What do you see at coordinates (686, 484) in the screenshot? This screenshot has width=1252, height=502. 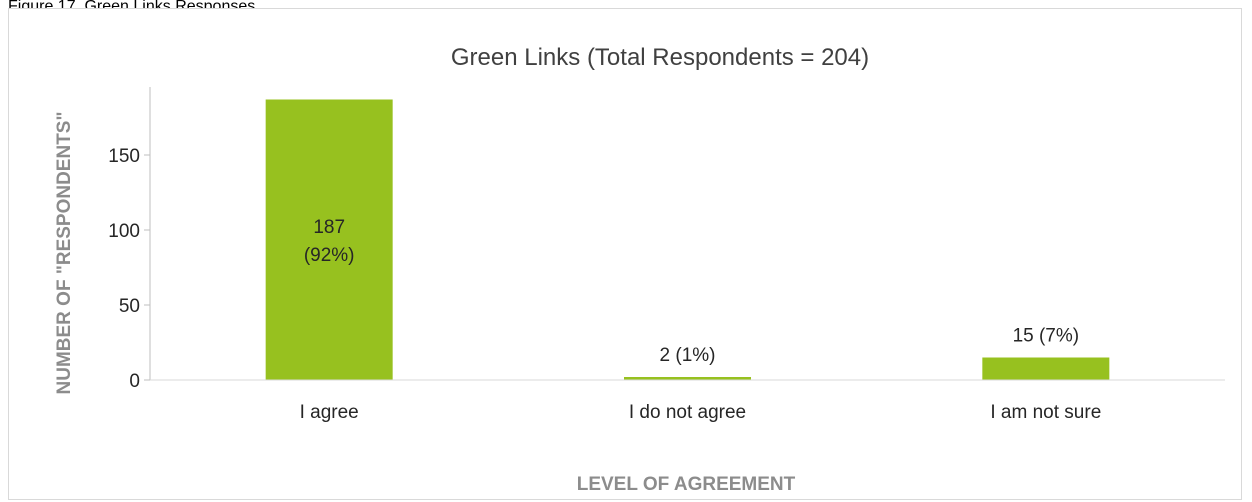 I see `x-axis-title: LEVEL OF AGREEMENT` at bounding box center [686, 484].